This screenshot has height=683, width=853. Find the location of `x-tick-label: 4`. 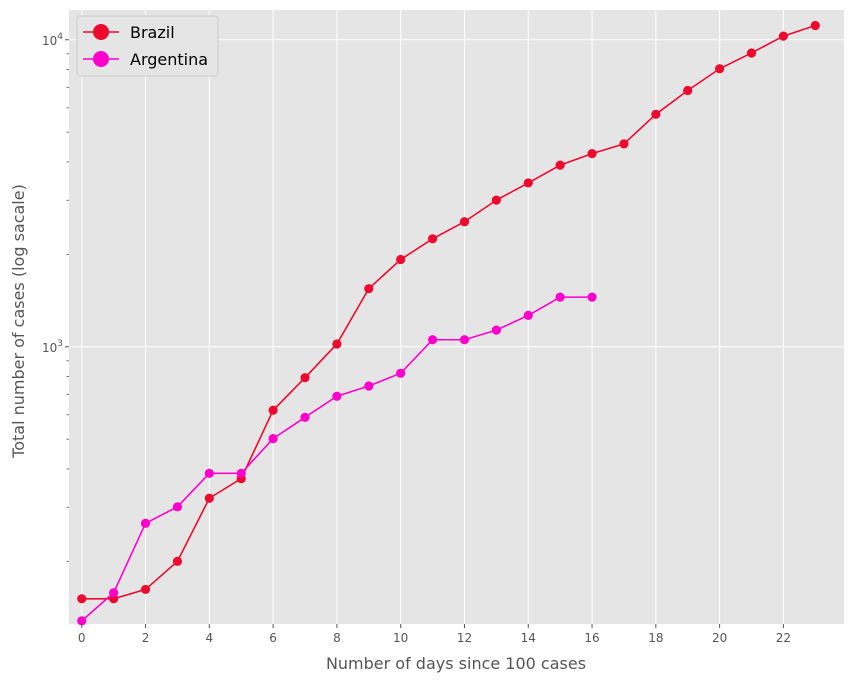

x-tick-label: 4 is located at coordinates (210, 638).